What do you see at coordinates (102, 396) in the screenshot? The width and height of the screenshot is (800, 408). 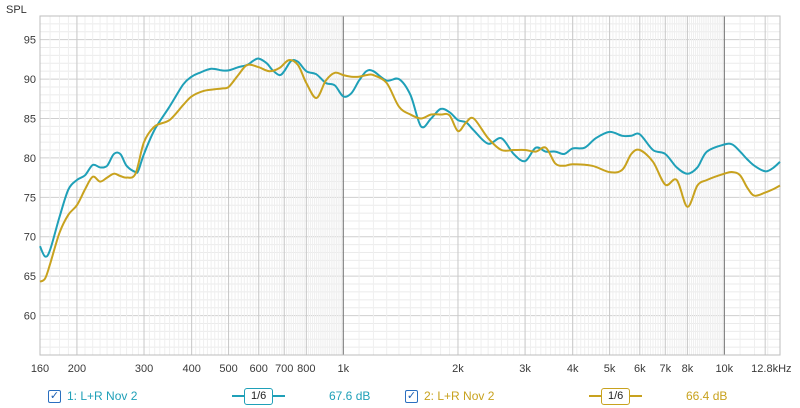 I see `series-1-label: 1: L+R Nov 2` at bounding box center [102, 396].